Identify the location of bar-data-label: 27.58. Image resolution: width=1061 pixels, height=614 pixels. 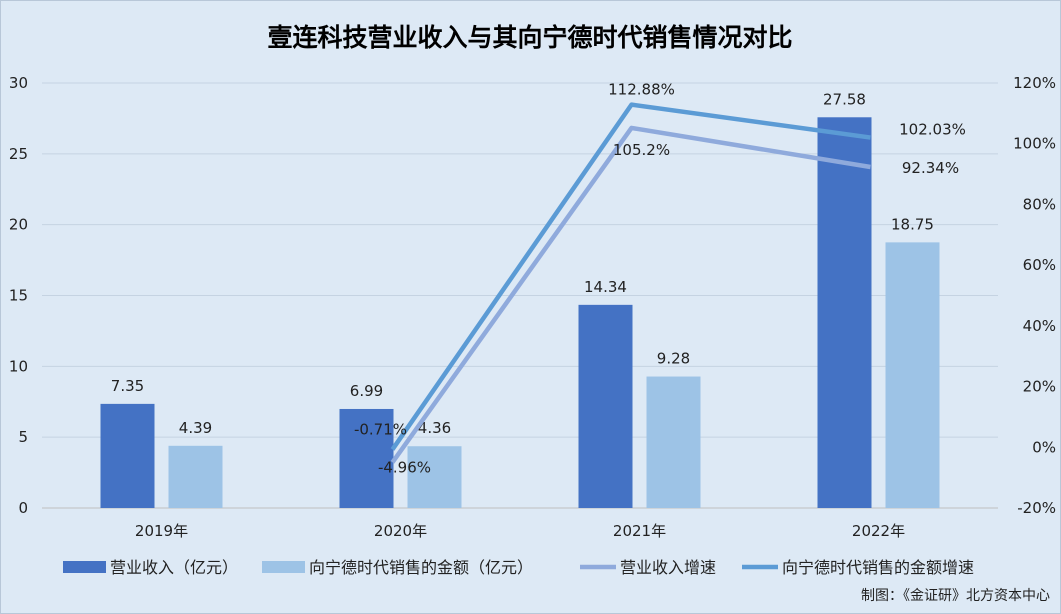
(844, 99).